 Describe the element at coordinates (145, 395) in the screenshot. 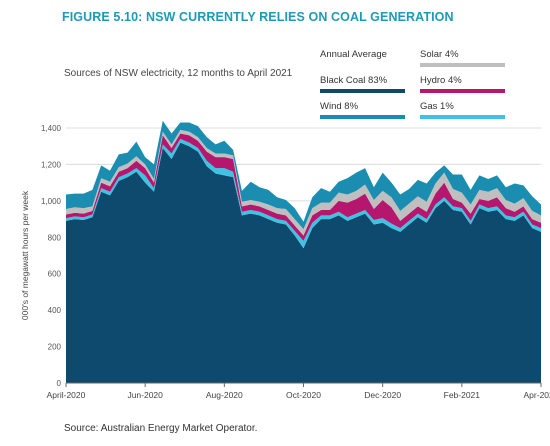

I see `x-tick-label: Jun-2020` at that location.